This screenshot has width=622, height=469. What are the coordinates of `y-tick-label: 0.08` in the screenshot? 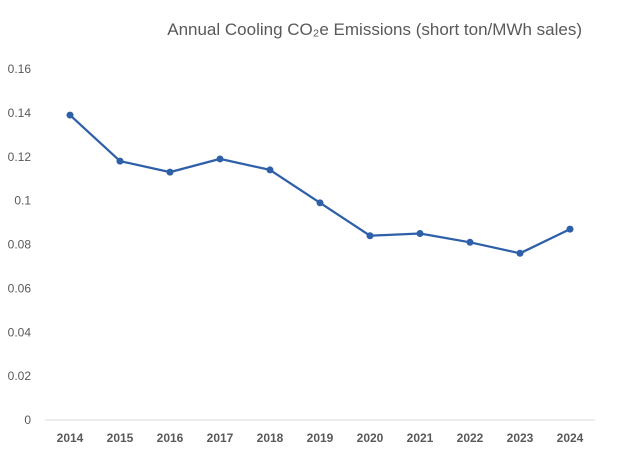 It's located at (20, 245).